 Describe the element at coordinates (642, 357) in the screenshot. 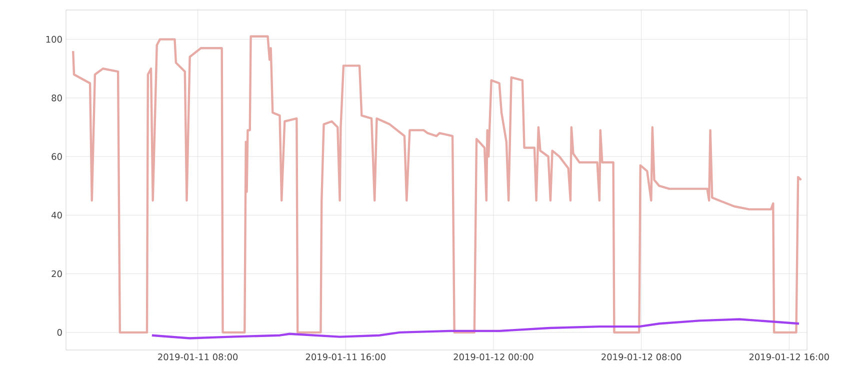

I see `x-tick-label: 2019-01-12 08:00` at that location.